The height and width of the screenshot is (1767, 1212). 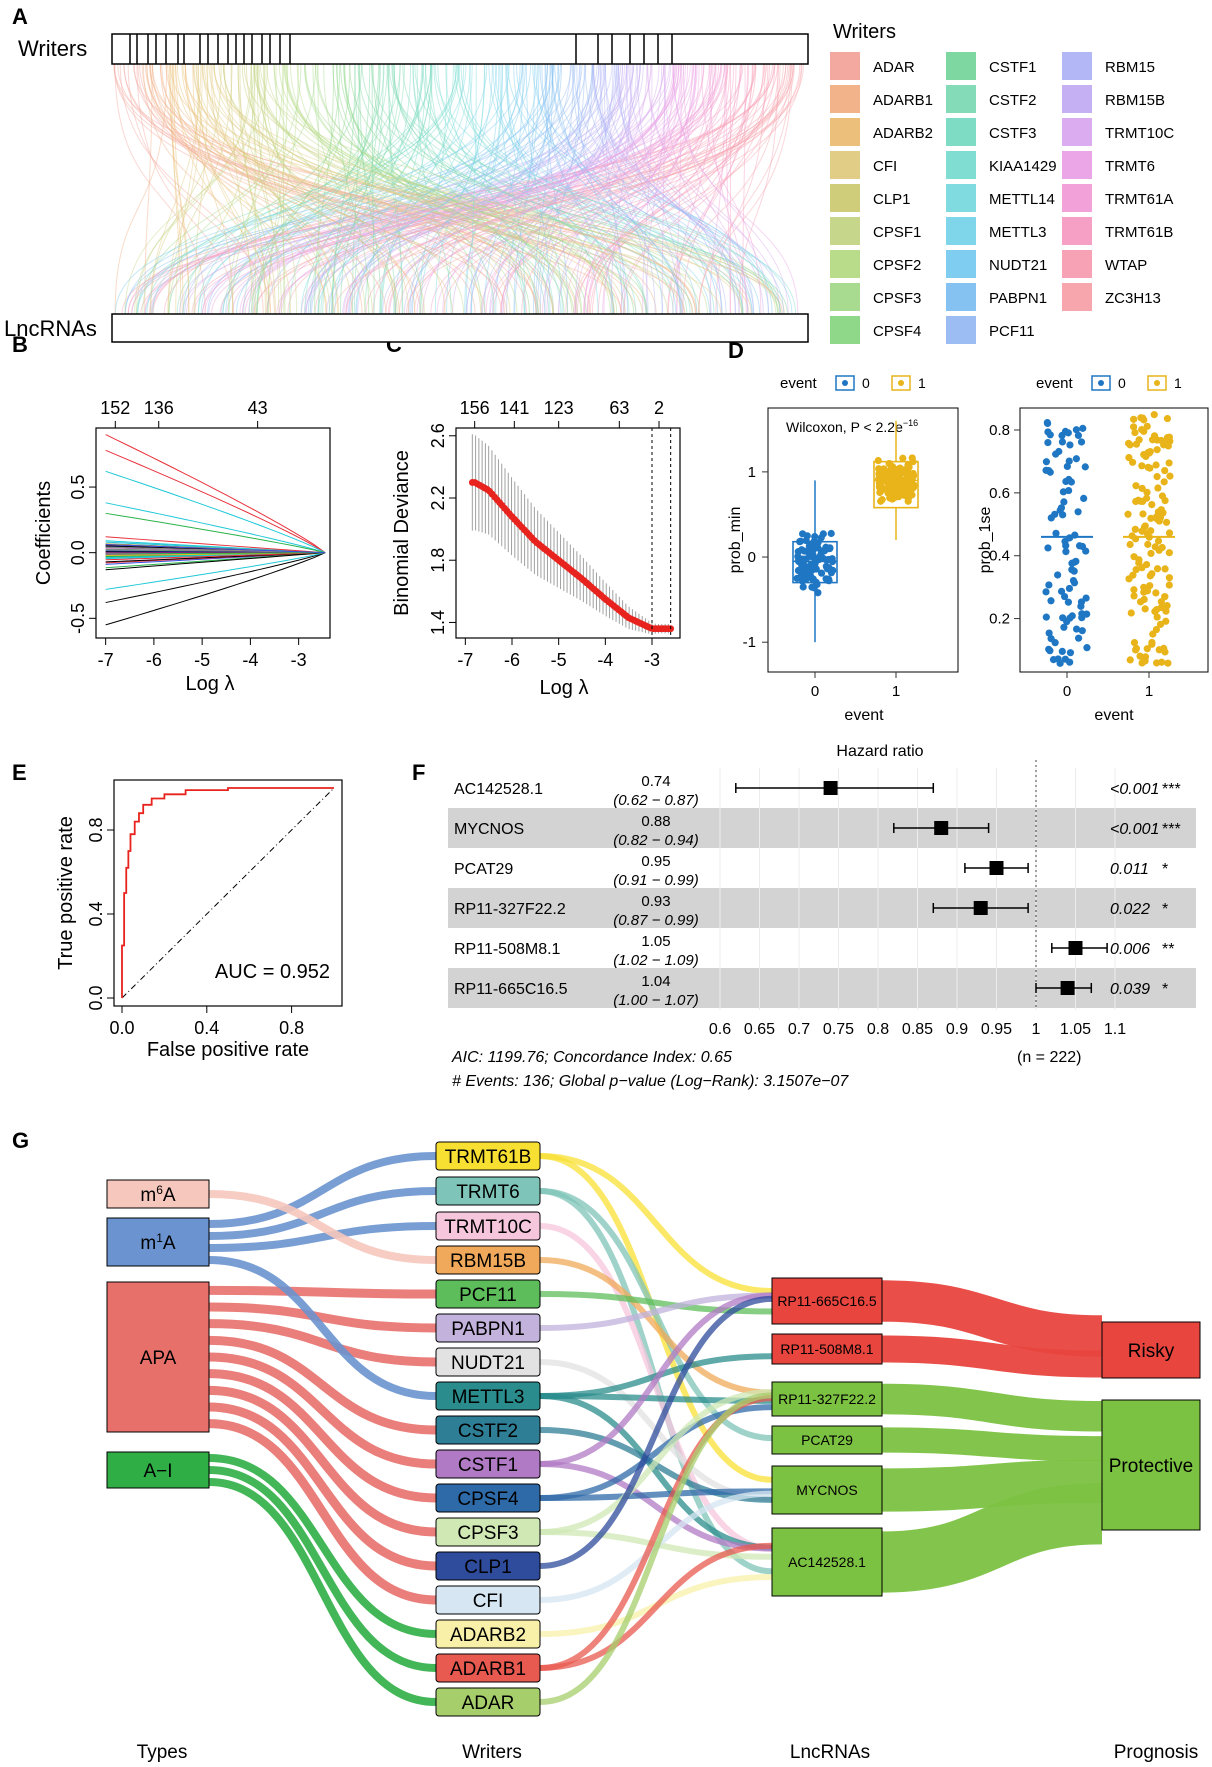 What do you see at coordinates (20, 344) in the screenshot?
I see `panel-label-b: B` at bounding box center [20, 344].